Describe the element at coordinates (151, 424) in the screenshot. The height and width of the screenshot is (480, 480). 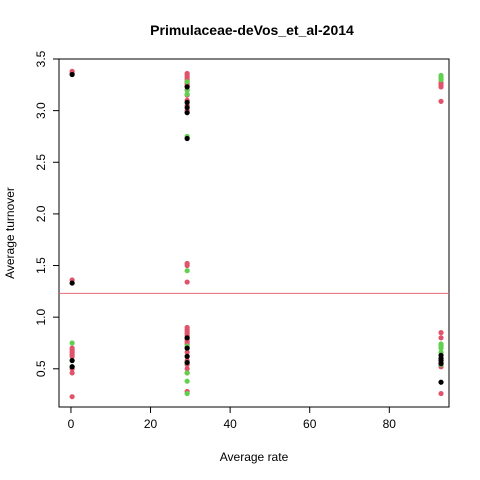
I see `x-tick-label: 20` at that location.